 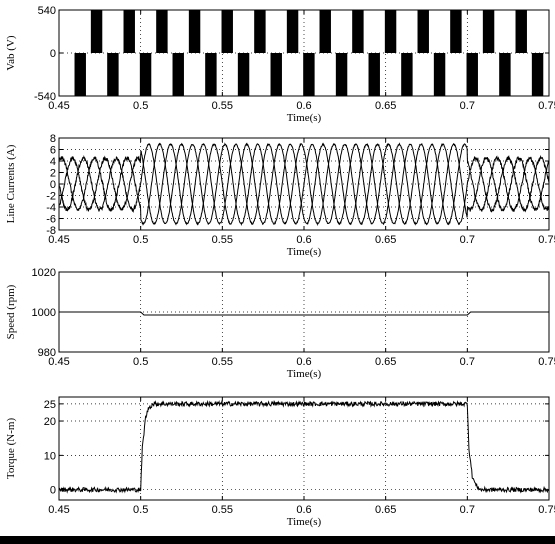 I want to click on vab-pulses, so click(x=309, y=53).